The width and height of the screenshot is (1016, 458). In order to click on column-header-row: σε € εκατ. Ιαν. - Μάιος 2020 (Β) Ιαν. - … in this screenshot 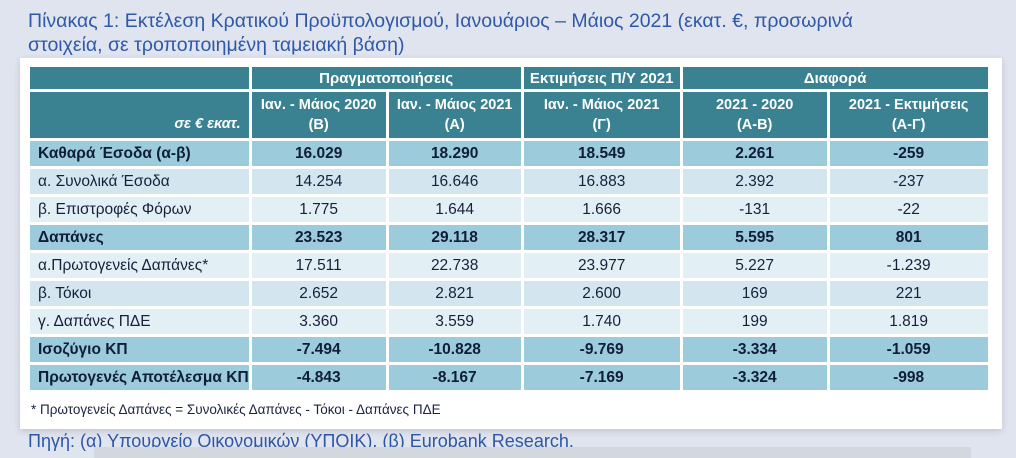, I will do `click(509, 115)`.